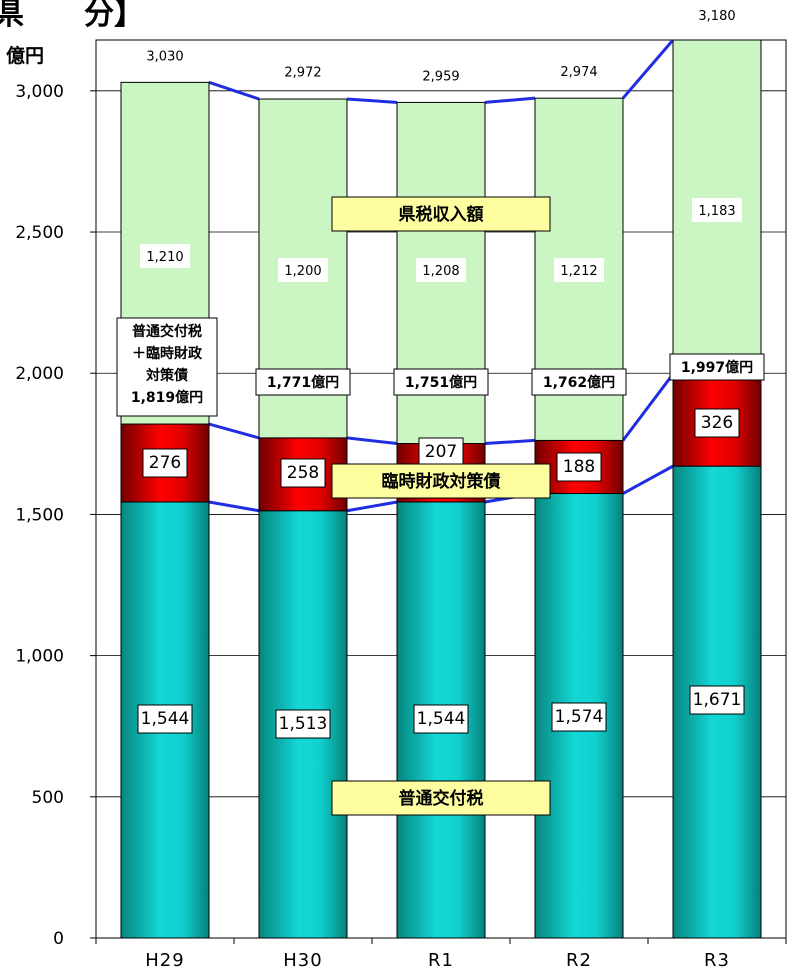  What do you see at coordinates (167, 331) in the screenshot?
I see `subtotal-label-line: 普通交付税` at bounding box center [167, 331].